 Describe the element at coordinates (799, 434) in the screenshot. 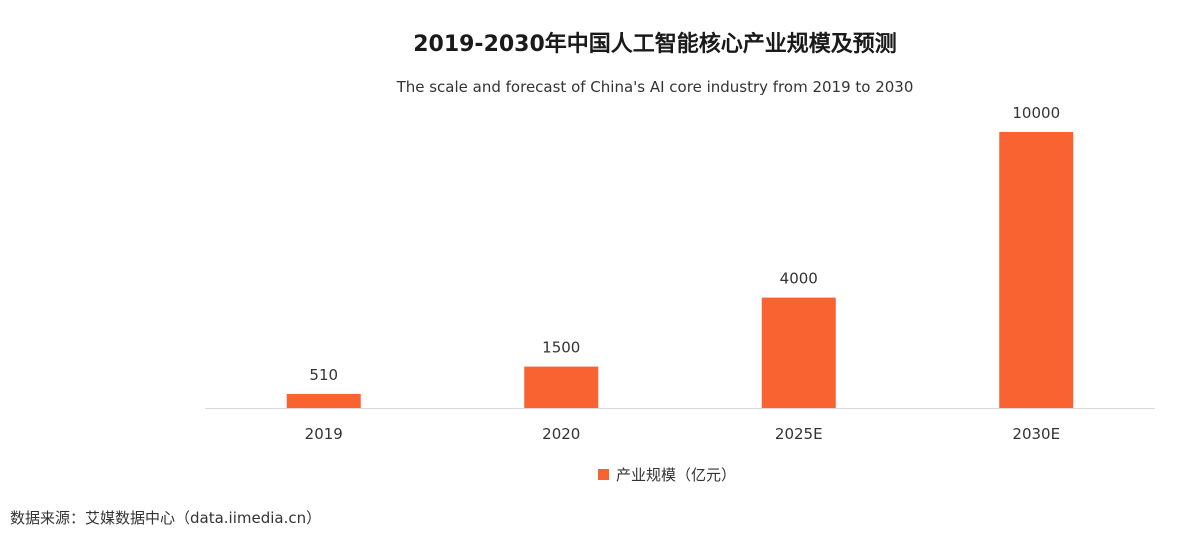

I see `x-tick-label-2025E: 2025E` at that location.